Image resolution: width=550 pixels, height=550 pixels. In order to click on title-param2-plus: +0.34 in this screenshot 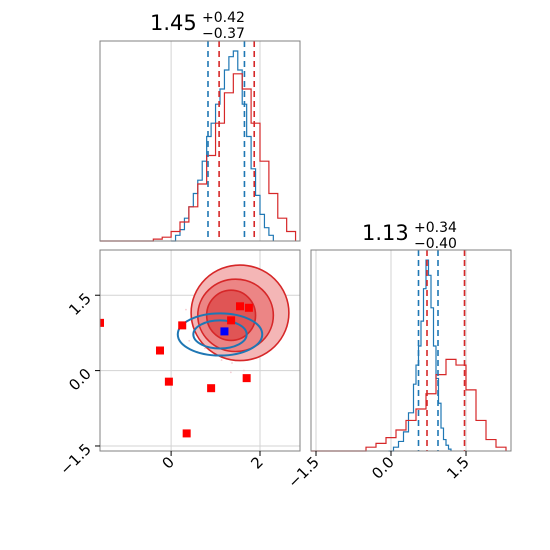, I will do `click(435, 228)`.